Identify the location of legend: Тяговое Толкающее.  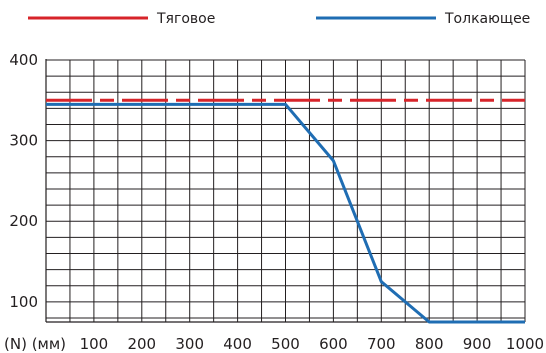
(279, 19).